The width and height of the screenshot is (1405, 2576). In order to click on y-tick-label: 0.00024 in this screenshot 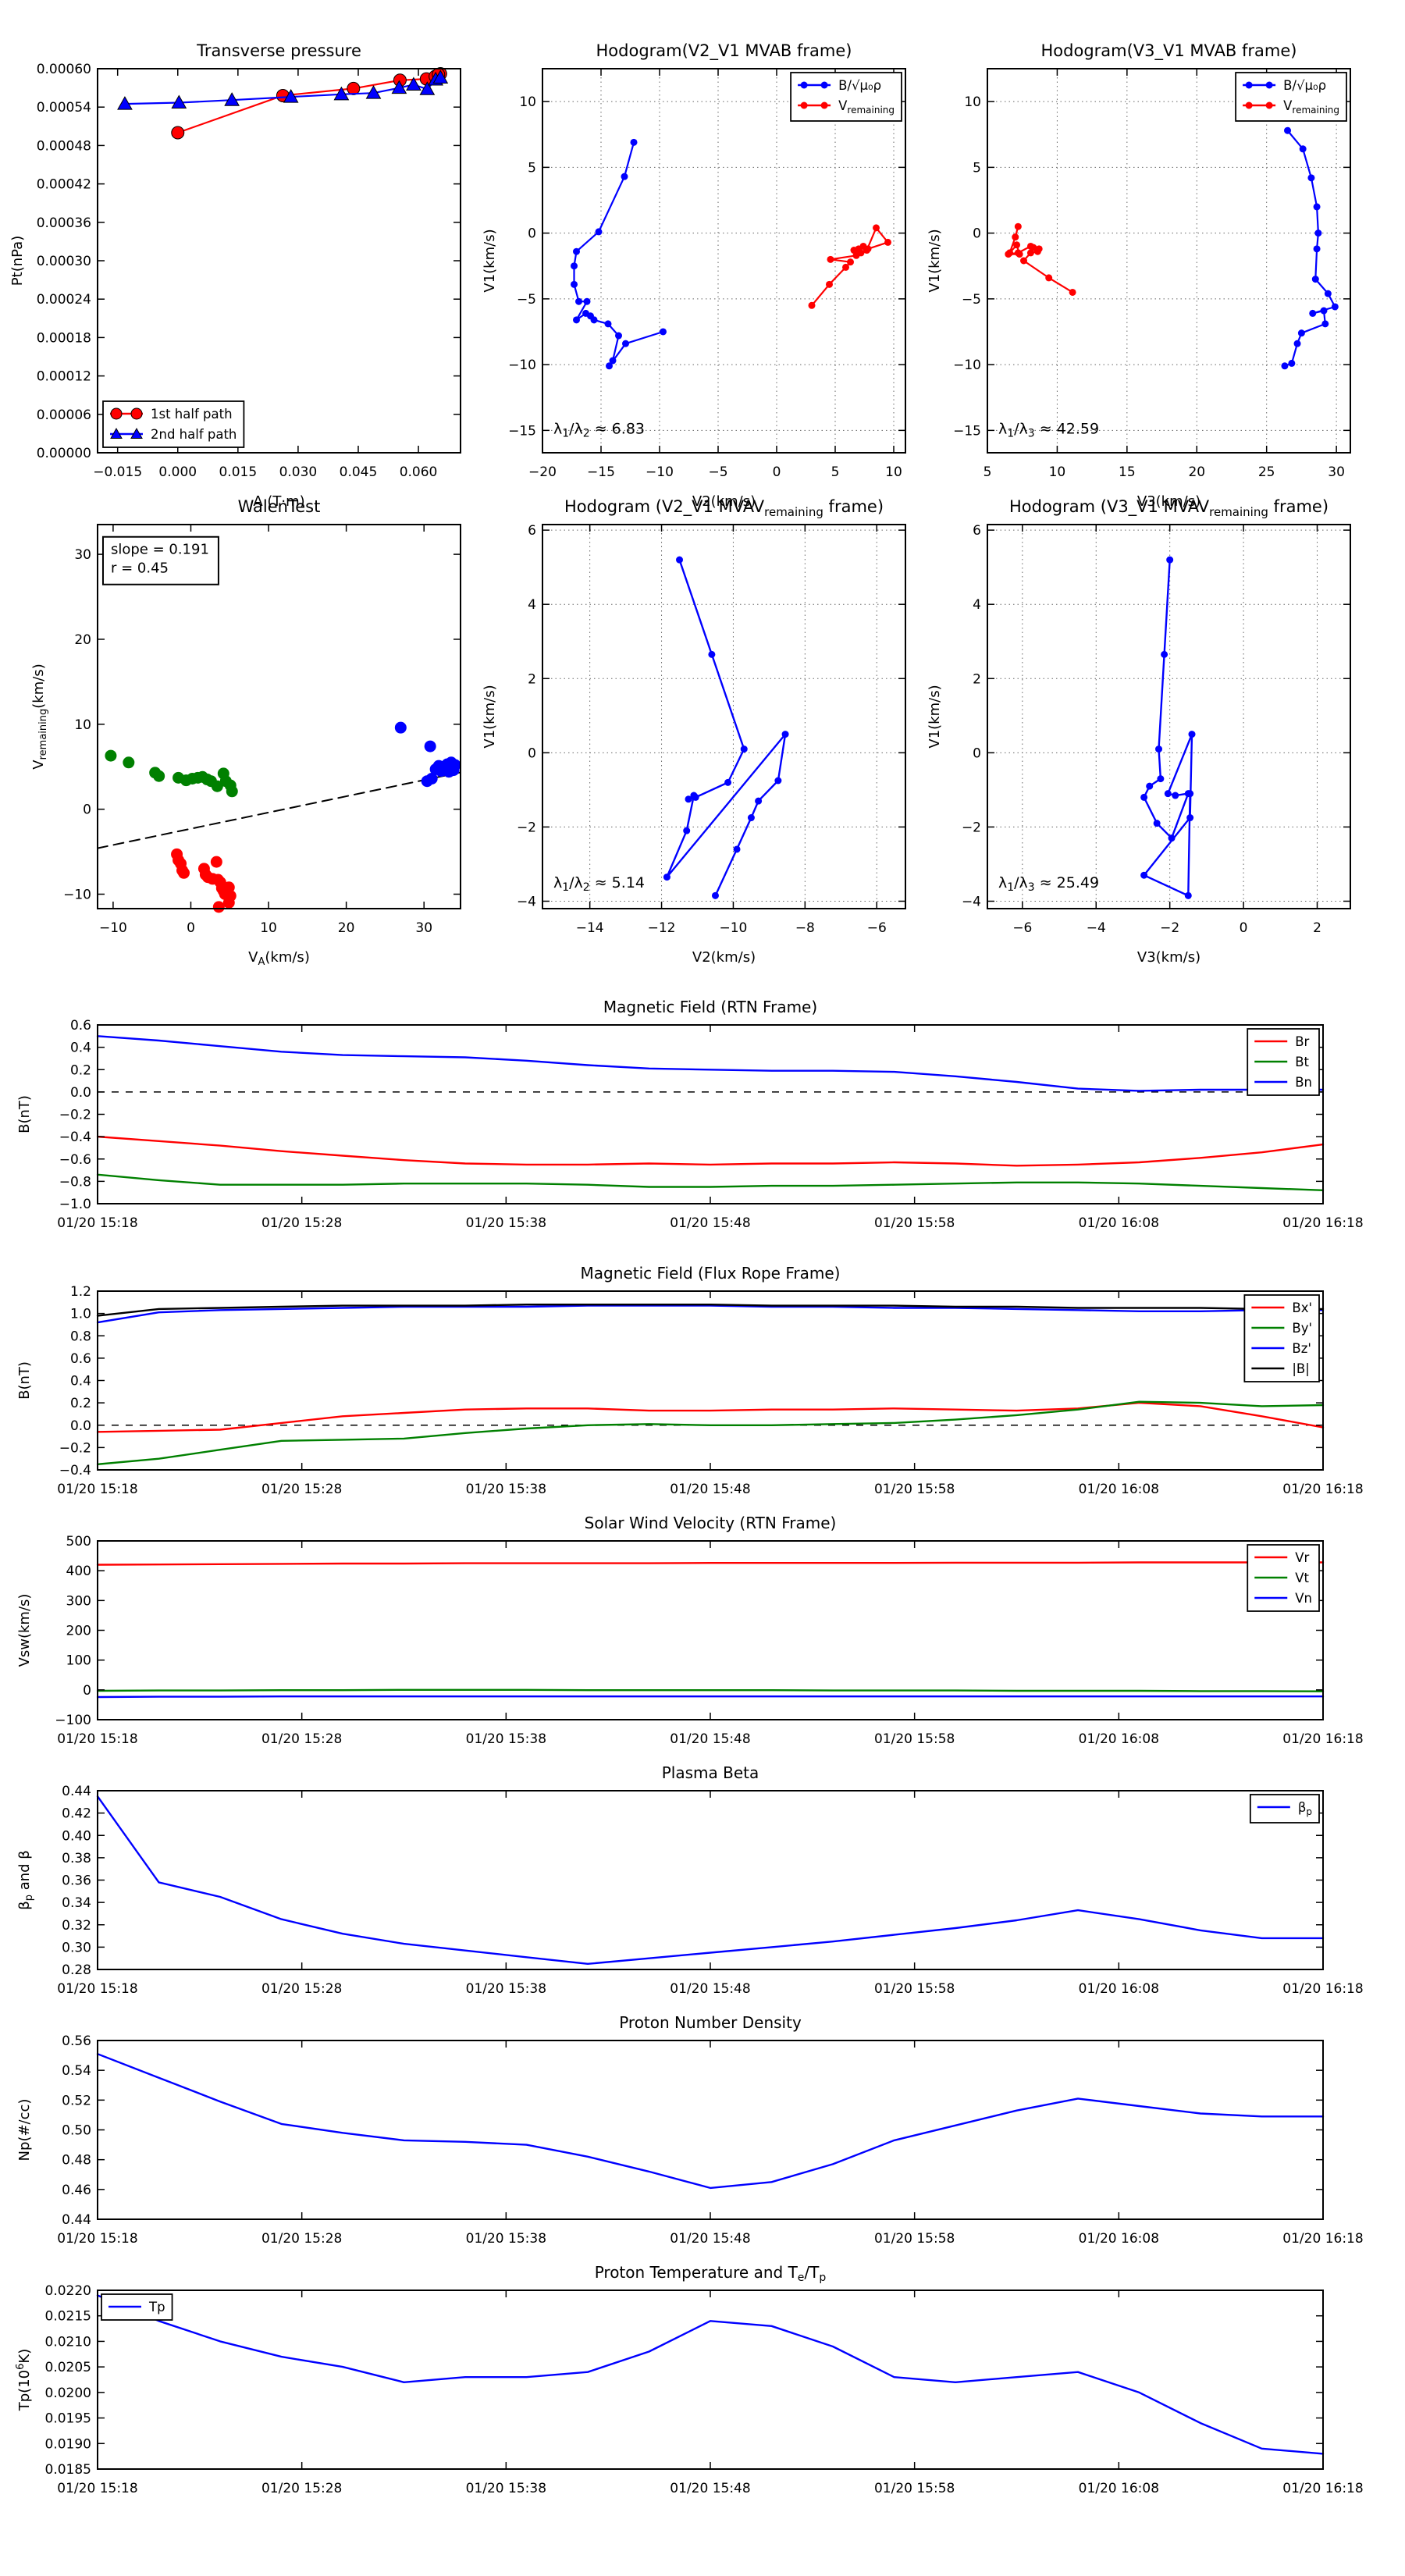, I will do `click(64, 300)`.